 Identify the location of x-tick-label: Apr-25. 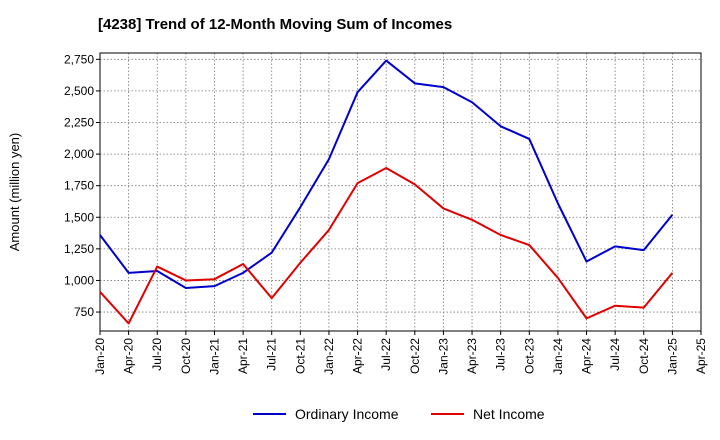
(701, 356).